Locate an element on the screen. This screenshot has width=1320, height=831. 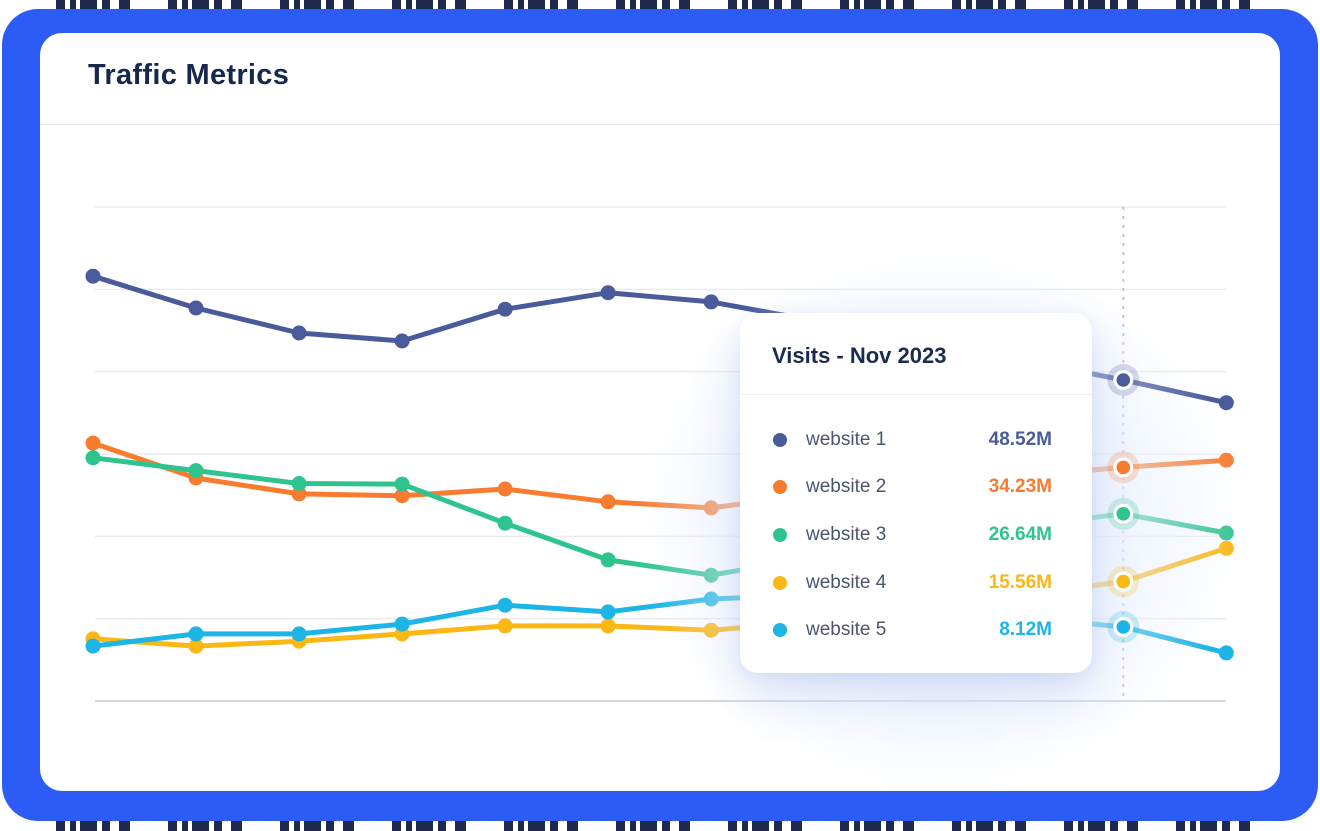
tooltip-row: website 5 8.12M is located at coordinates (912, 630).